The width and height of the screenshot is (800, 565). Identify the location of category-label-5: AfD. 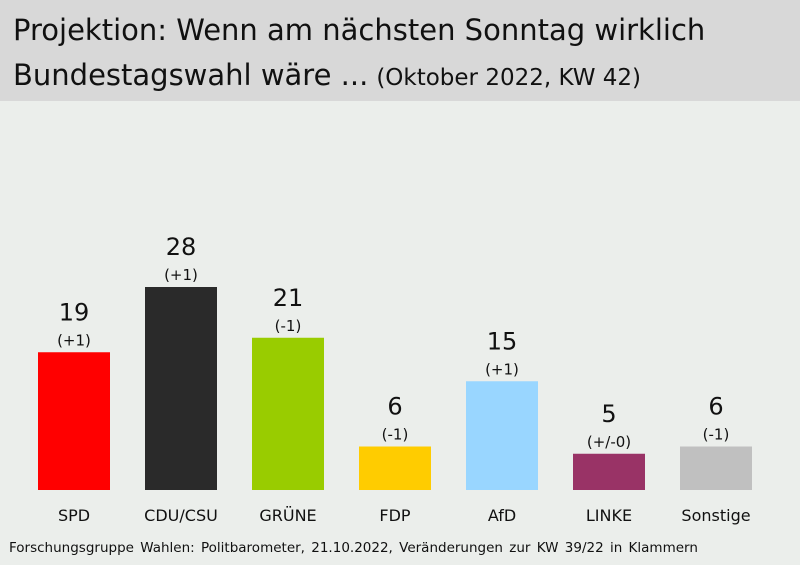
(502, 515).